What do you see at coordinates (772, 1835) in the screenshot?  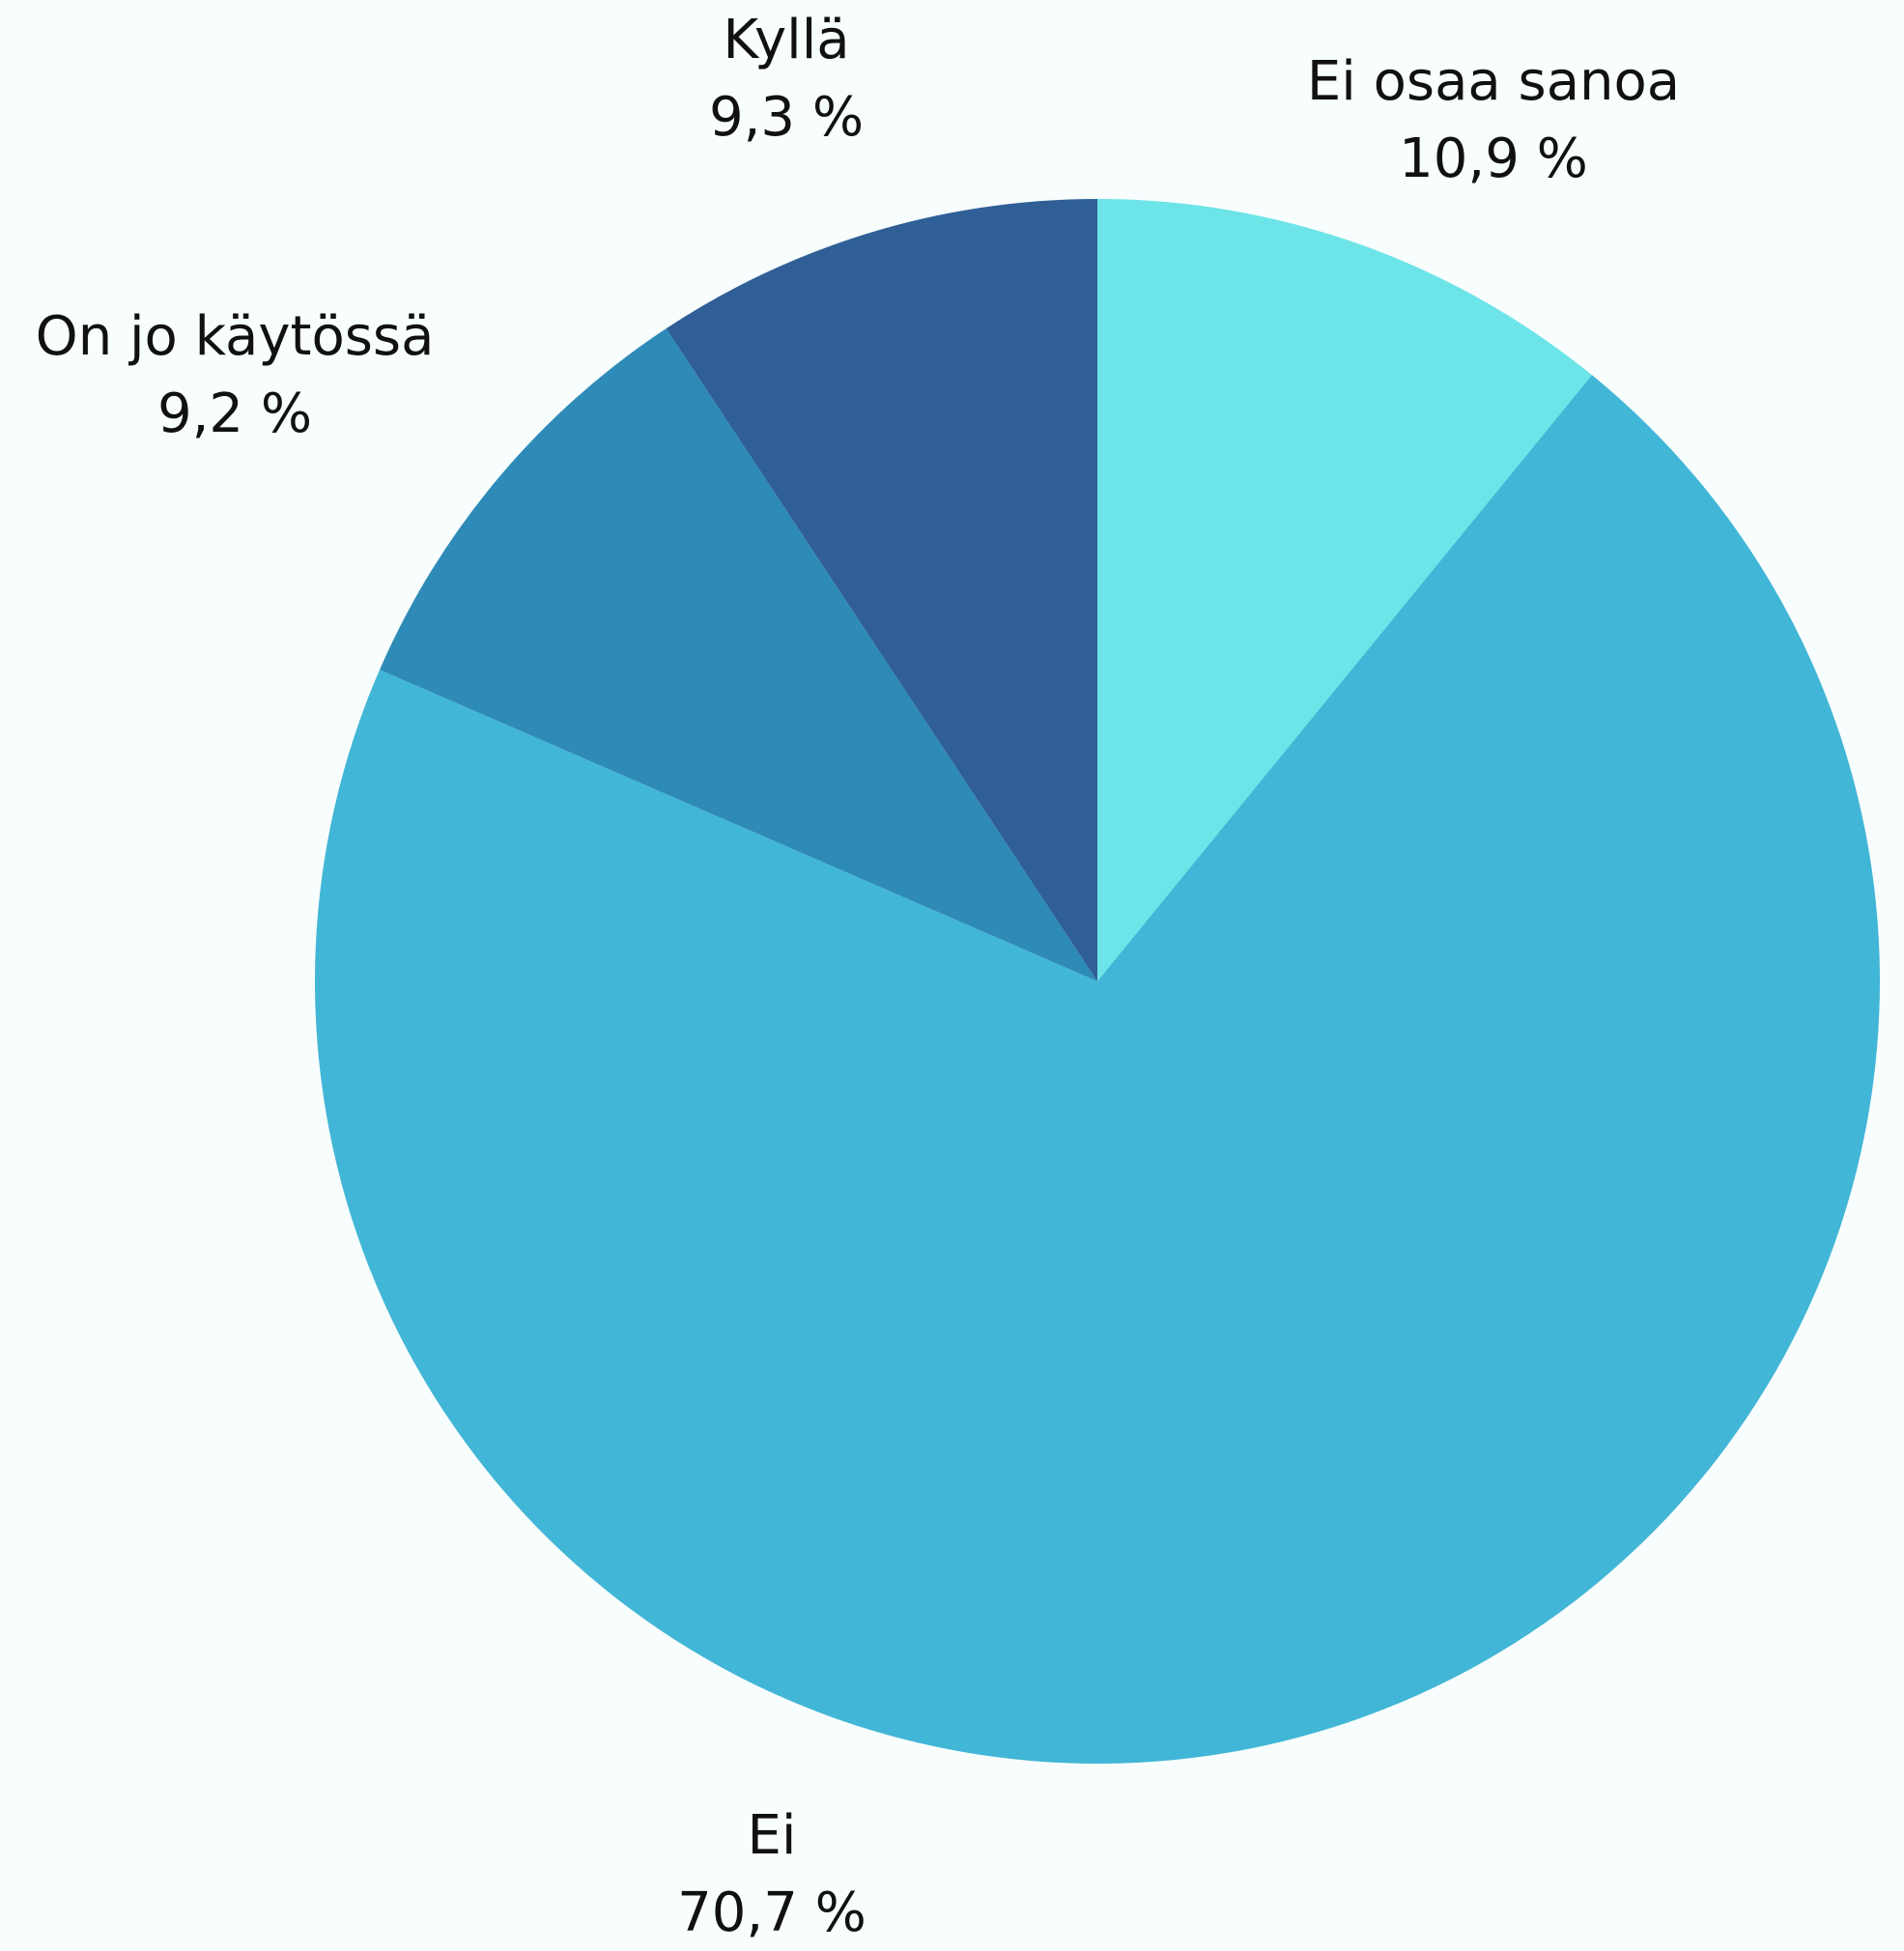 I see `slice-label: Ei` at bounding box center [772, 1835].